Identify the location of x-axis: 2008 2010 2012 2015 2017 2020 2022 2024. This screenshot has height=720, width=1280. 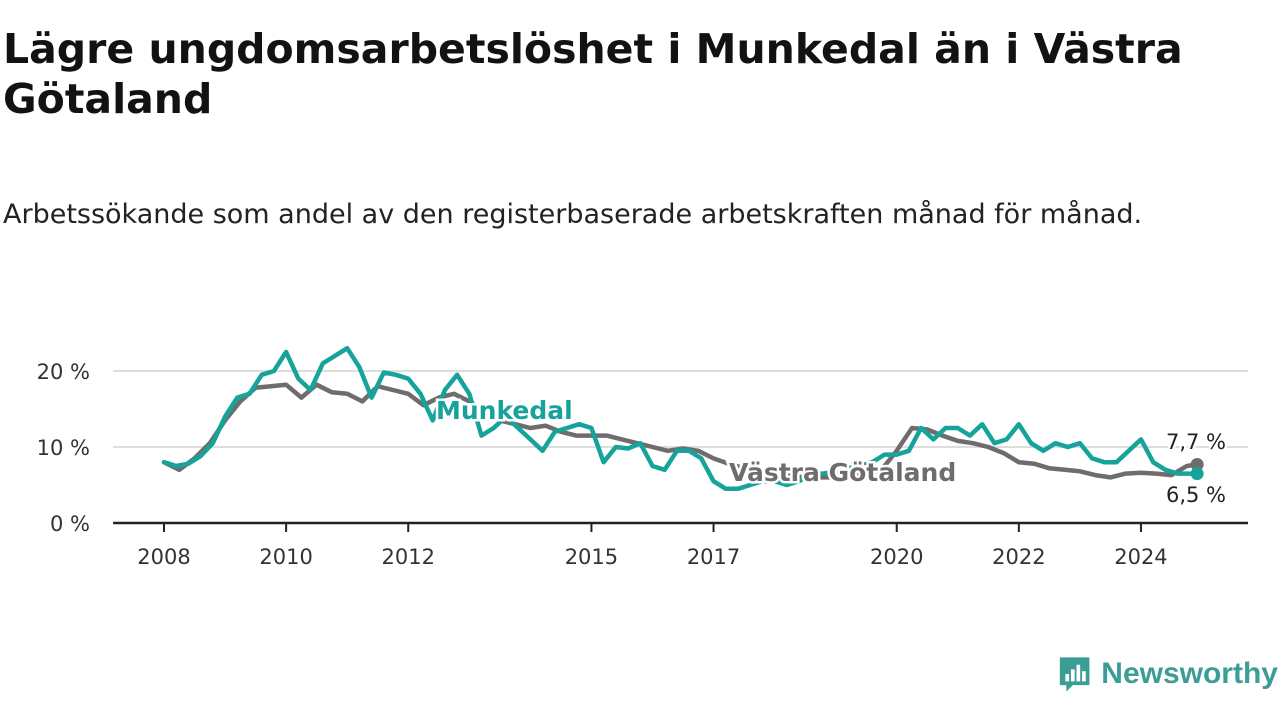
(680, 545).